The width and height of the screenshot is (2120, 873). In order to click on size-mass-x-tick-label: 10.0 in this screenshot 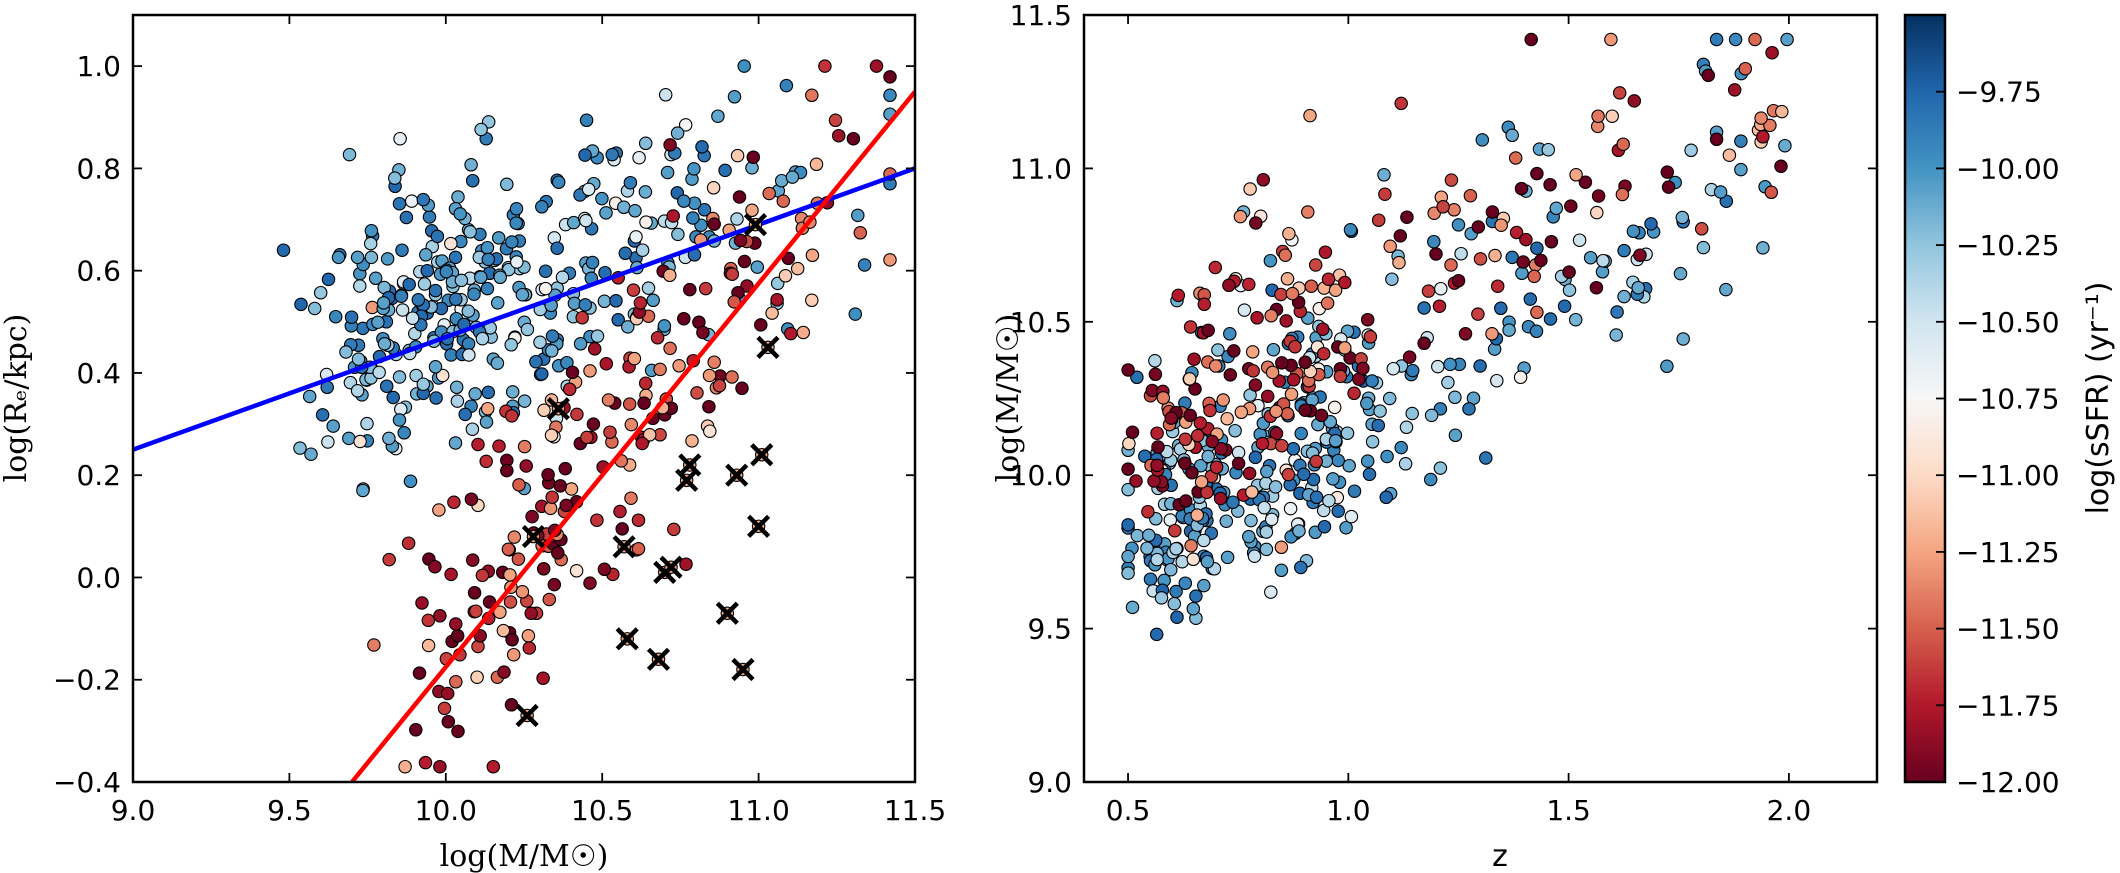, I will do `click(446, 810)`.